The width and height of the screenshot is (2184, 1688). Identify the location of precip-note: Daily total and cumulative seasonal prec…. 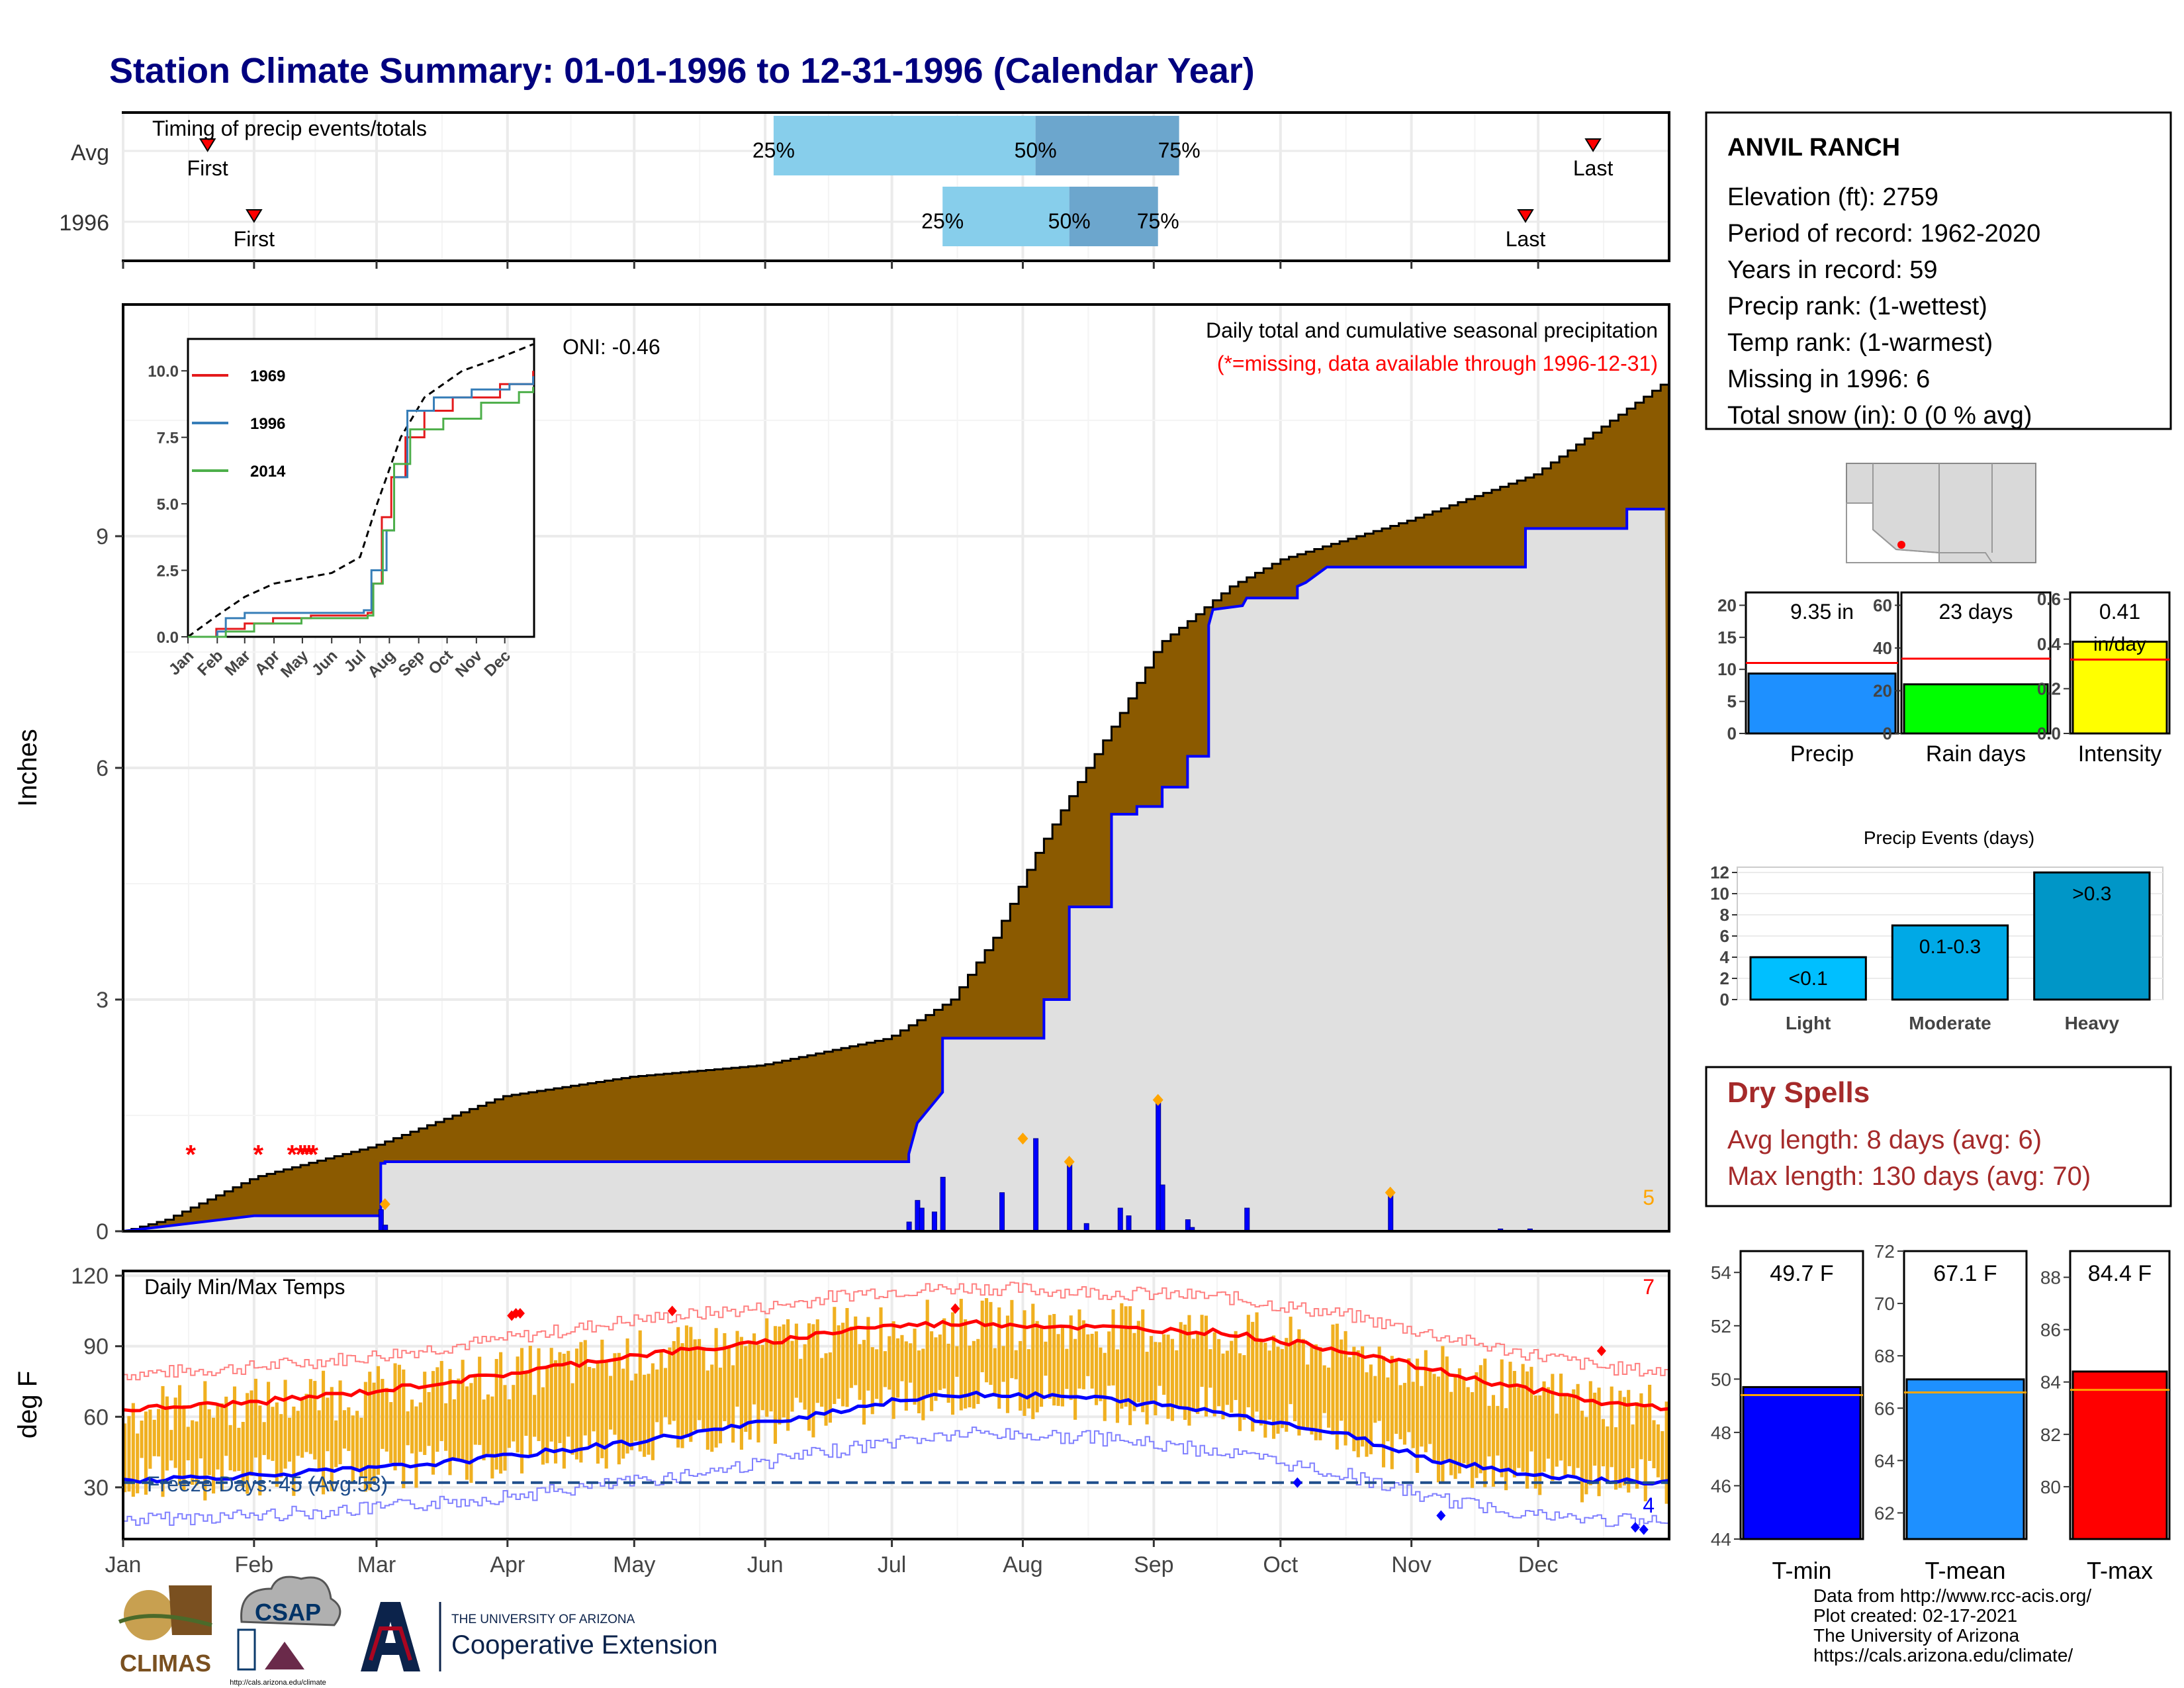
(1432, 330).